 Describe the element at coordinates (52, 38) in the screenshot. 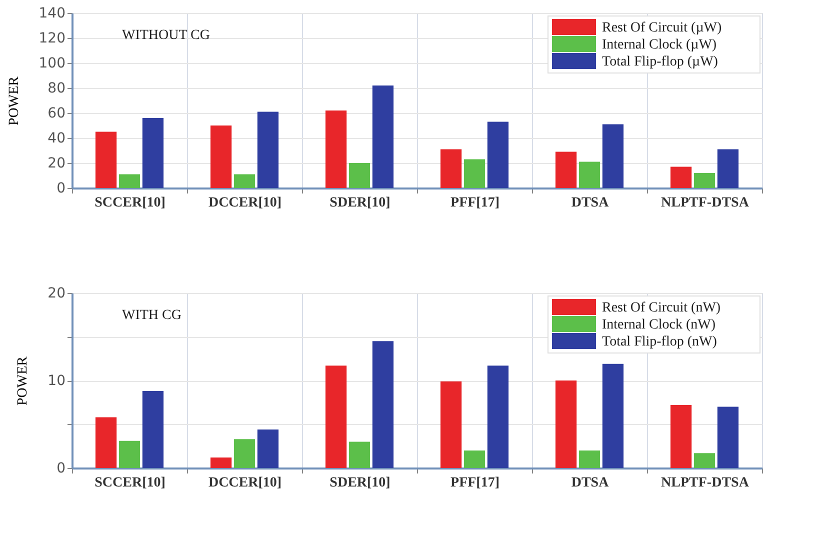

I see `y-tick-label: 120` at that location.